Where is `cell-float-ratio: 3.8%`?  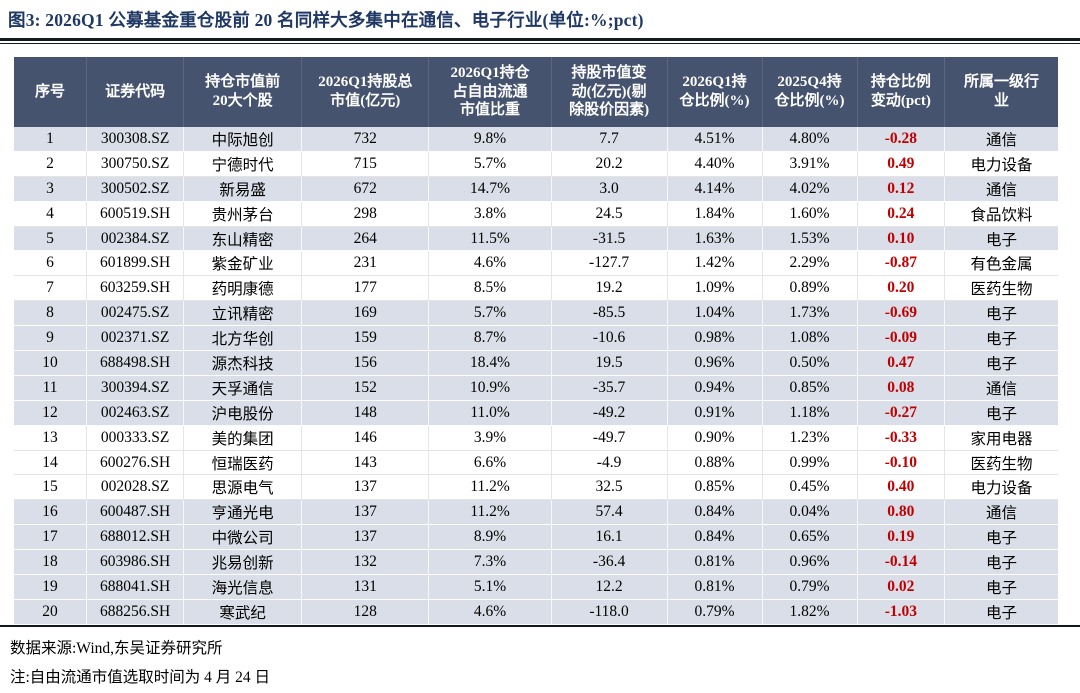
cell-float-ratio: 3.8% is located at coordinates (490, 213).